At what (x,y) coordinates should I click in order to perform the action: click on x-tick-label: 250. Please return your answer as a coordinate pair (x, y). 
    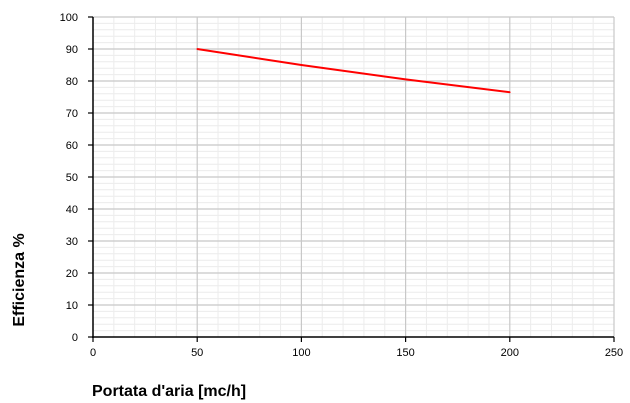
    Looking at the image, I should click on (614, 353).